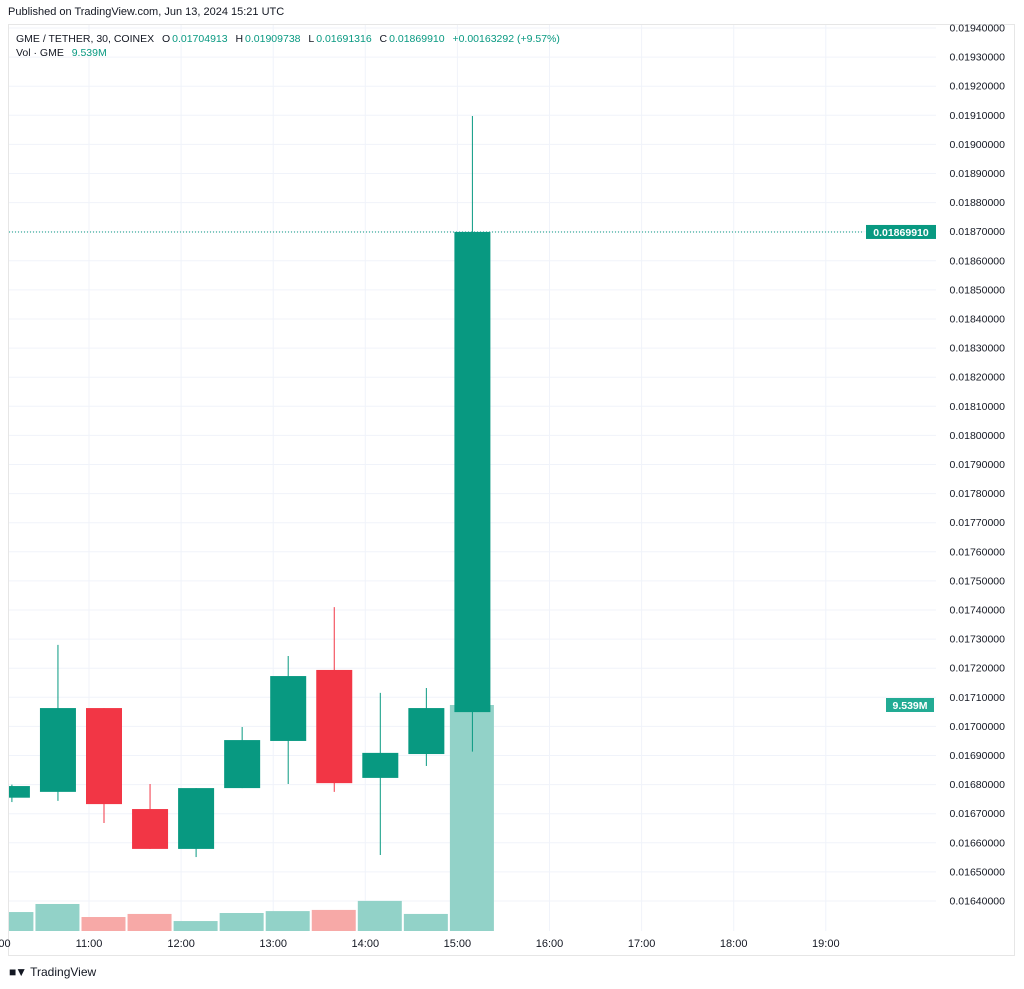  I want to click on y-tick-label: 0.01940000, so click(978, 29).